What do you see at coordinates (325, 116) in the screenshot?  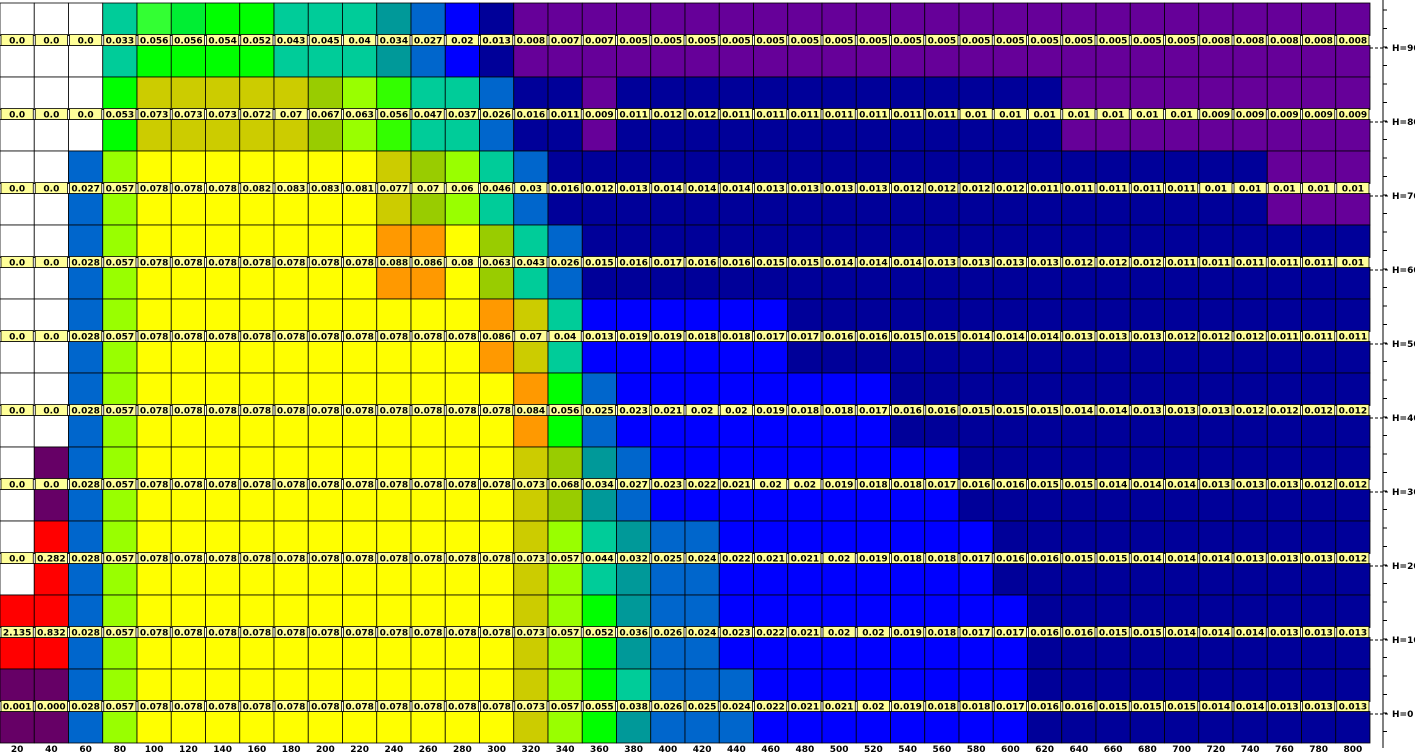 I see `value-label: 0.067` at bounding box center [325, 116].